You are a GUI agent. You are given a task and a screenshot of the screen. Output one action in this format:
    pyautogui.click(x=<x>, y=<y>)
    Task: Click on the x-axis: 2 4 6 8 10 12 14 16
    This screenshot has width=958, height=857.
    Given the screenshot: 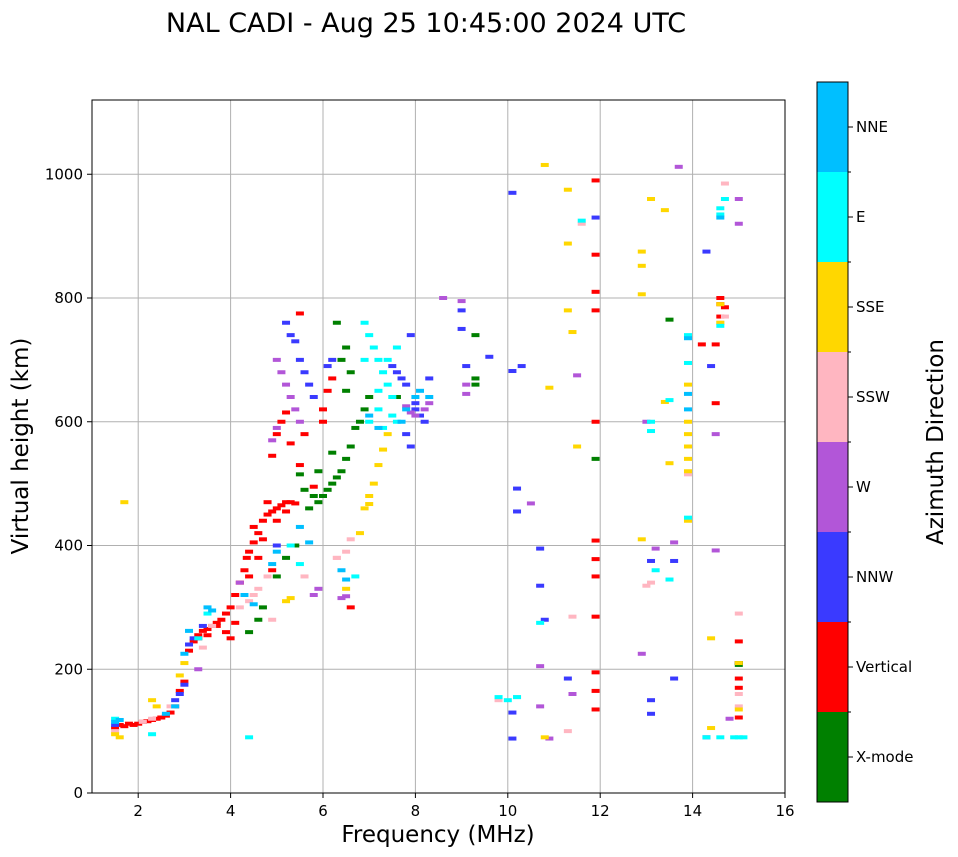 What is the action you would take?
    pyautogui.click(x=464, y=806)
    